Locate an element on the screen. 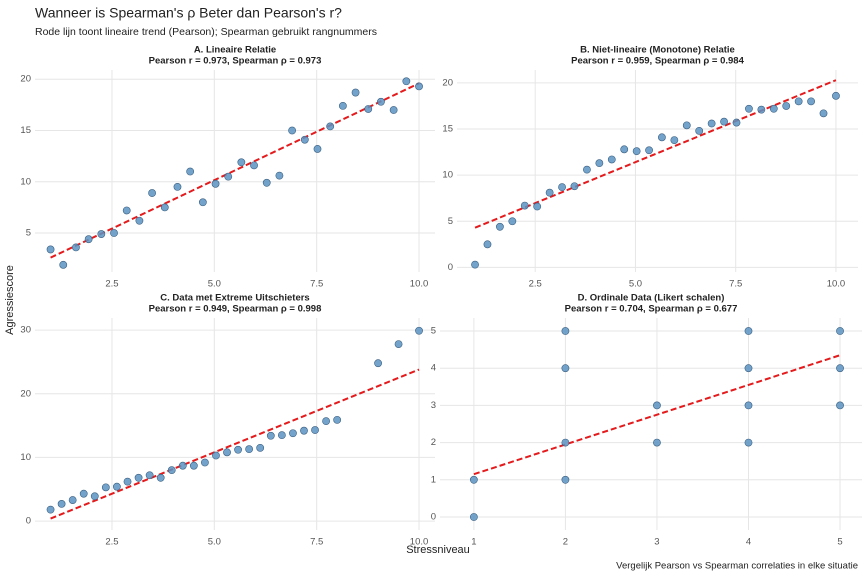 The width and height of the screenshot is (864, 576). x-tick-label: 3 is located at coordinates (656, 542).